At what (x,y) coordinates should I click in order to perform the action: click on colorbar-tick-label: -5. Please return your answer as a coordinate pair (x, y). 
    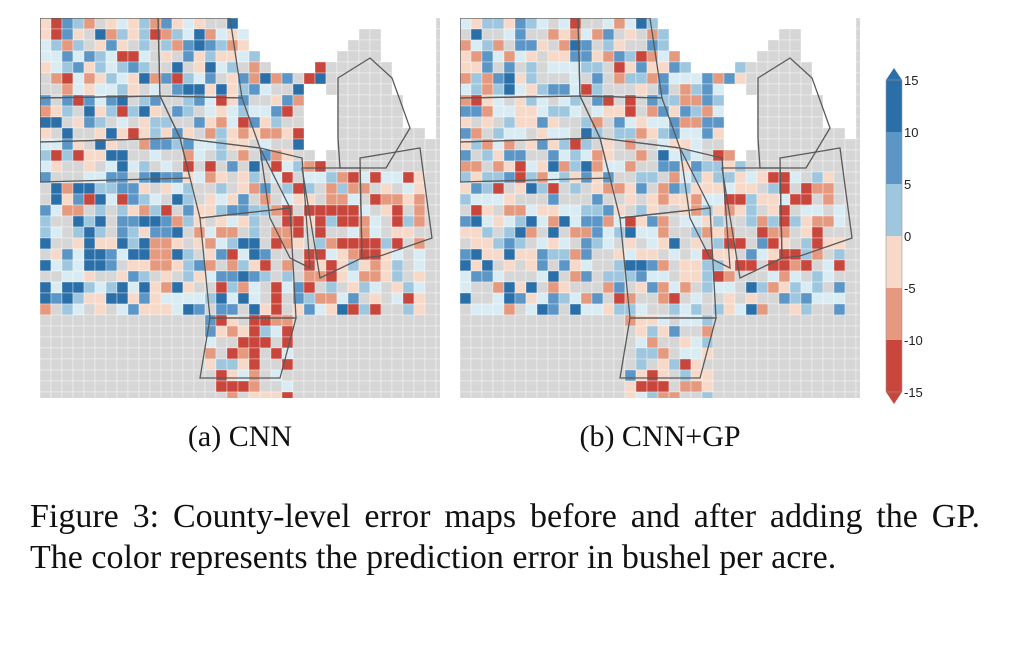
    Looking at the image, I should click on (910, 288).